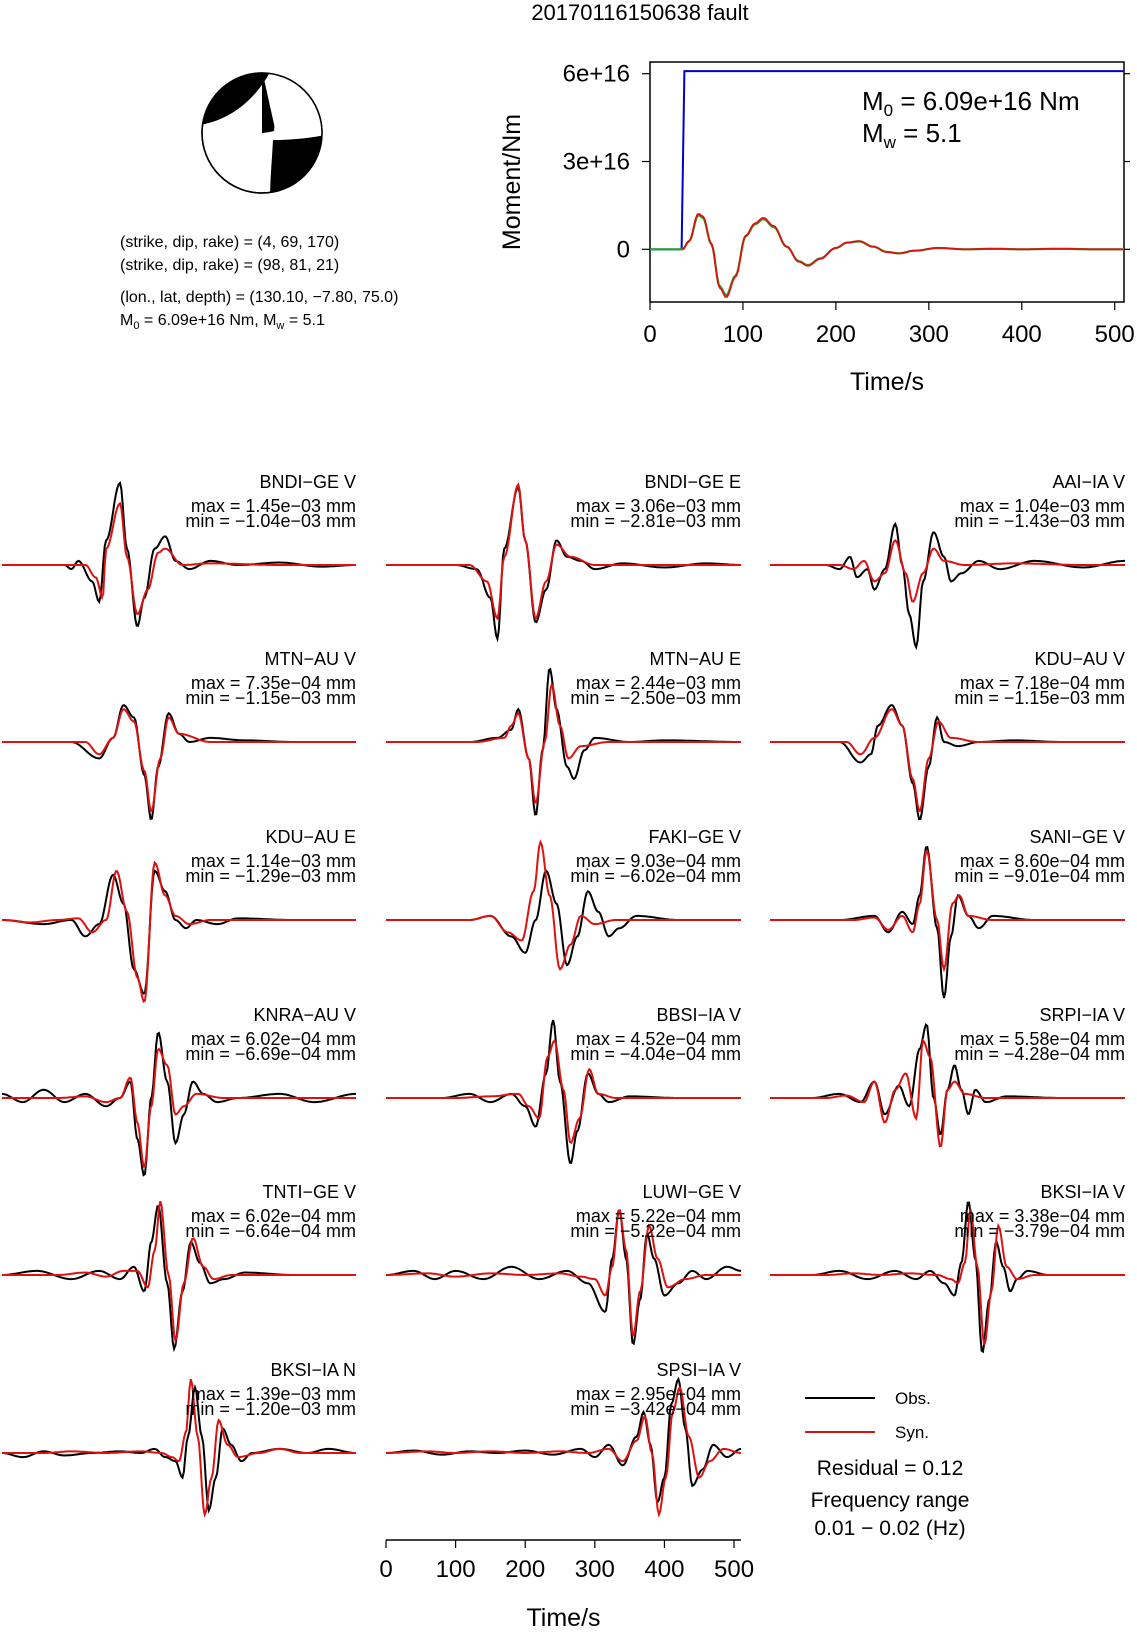 The height and width of the screenshot is (1636, 1137). What do you see at coordinates (456, 1569) in the screenshot?
I see `time-axis-tick-label: 100` at bounding box center [456, 1569].